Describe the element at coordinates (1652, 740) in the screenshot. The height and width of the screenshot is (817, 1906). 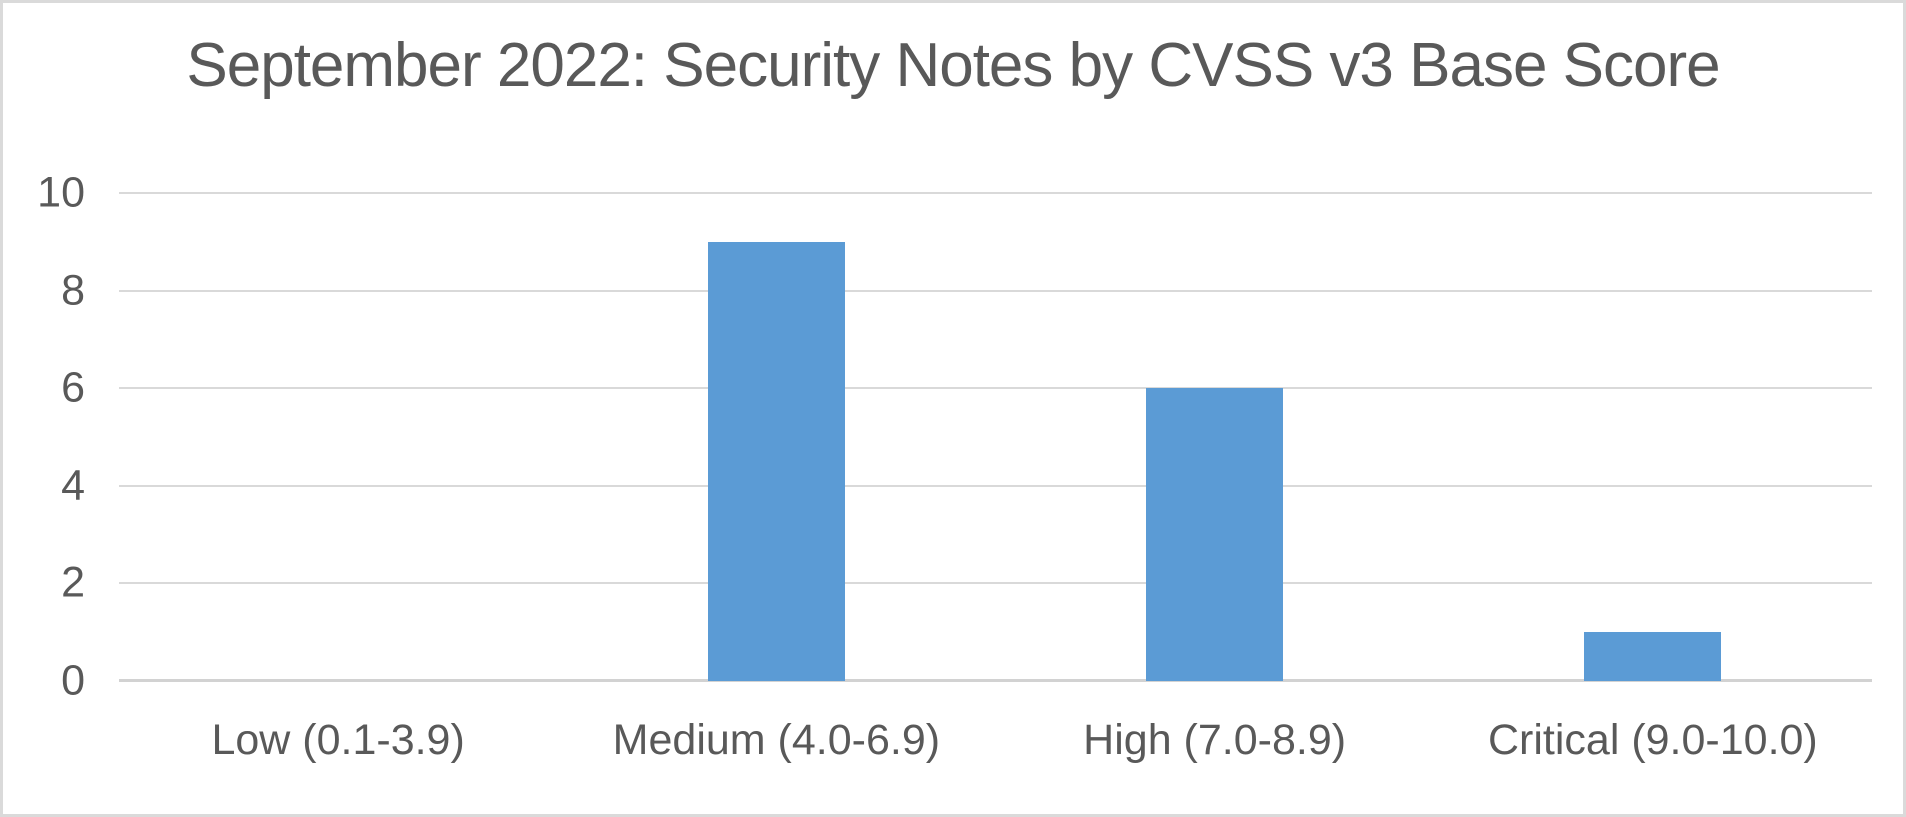
I see `x-axis-label: Critical (9.0-10.0)` at that location.